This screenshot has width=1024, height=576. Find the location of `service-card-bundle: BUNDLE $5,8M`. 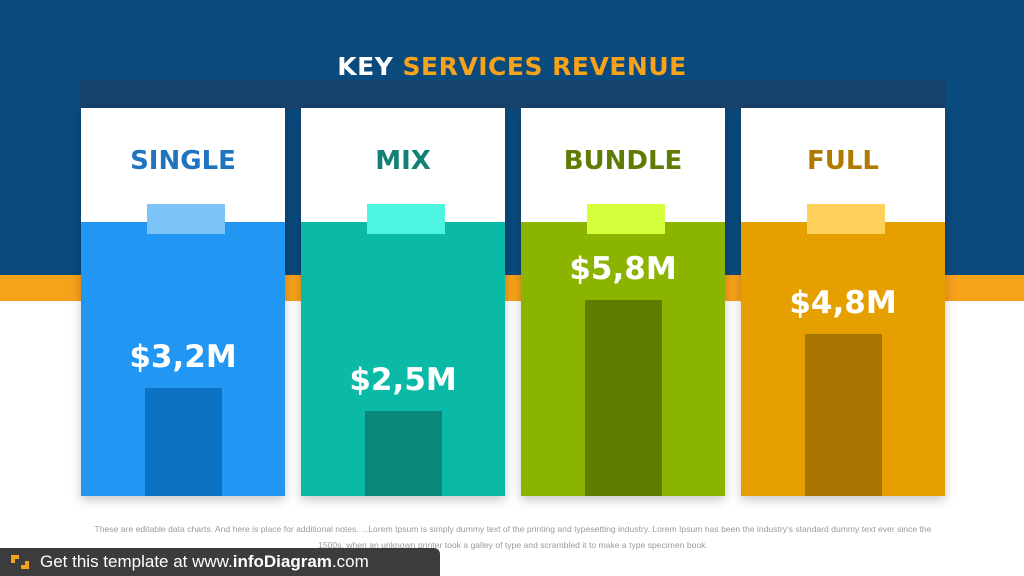

service-card-bundle: BUNDLE $5,8M is located at coordinates (623, 302).